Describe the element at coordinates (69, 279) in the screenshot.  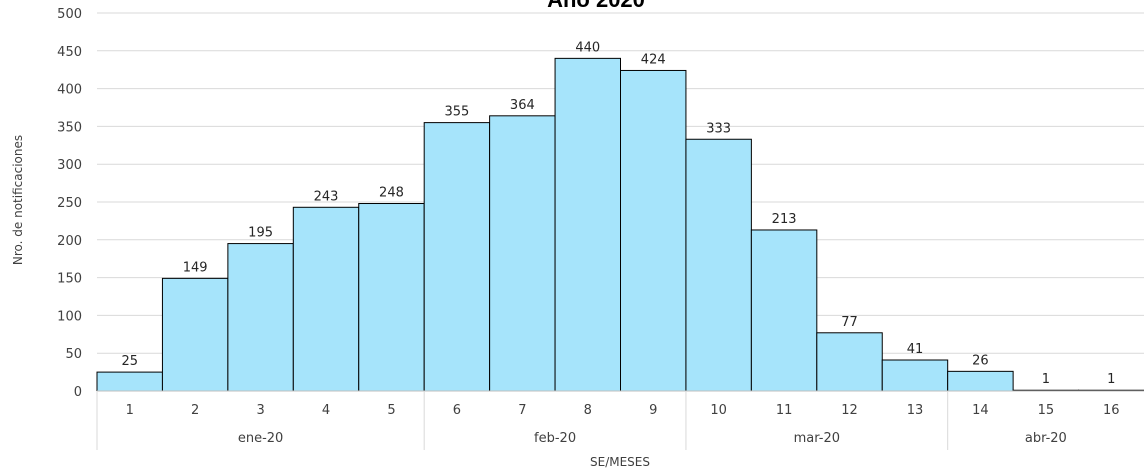
I see `y-tick-label: 150` at that location.